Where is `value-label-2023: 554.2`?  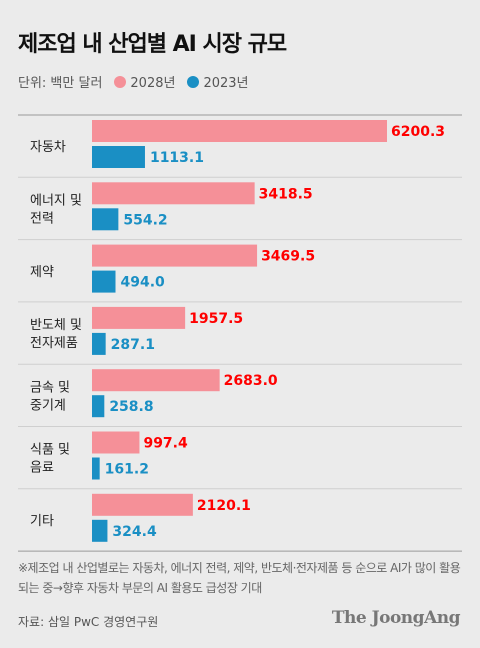
value-label-2023: 554.2 is located at coordinates (145, 220).